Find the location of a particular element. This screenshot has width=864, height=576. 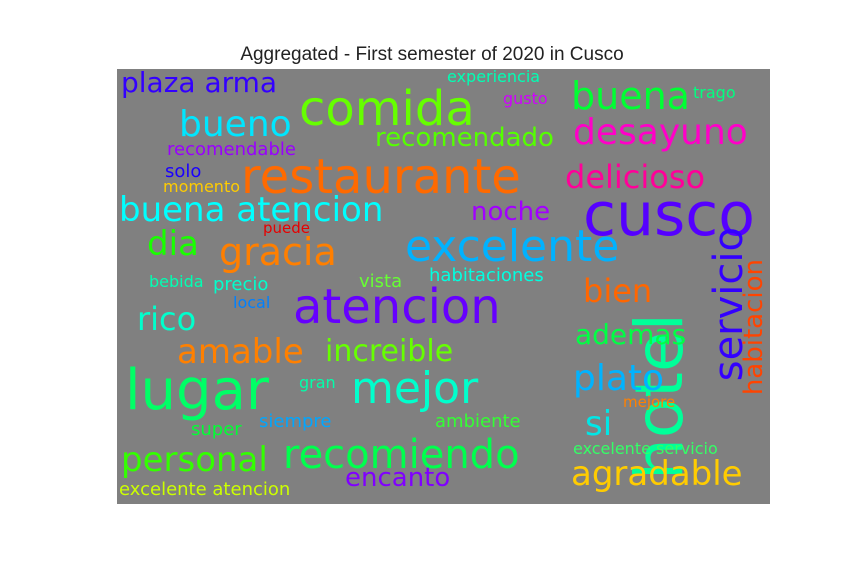

word-restaurante: restaurante is located at coordinates (381, 177).